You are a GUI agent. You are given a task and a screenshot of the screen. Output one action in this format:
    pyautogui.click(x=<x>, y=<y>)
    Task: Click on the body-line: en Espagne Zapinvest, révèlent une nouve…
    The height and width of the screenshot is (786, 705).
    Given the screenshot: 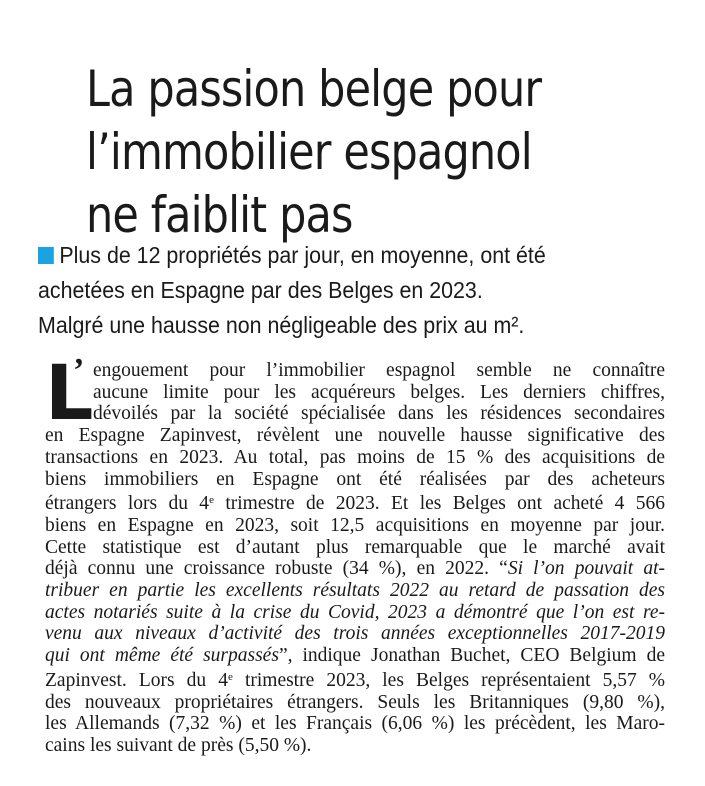 What is the action you would take?
    pyautogui.click(x=355, y=436)
    